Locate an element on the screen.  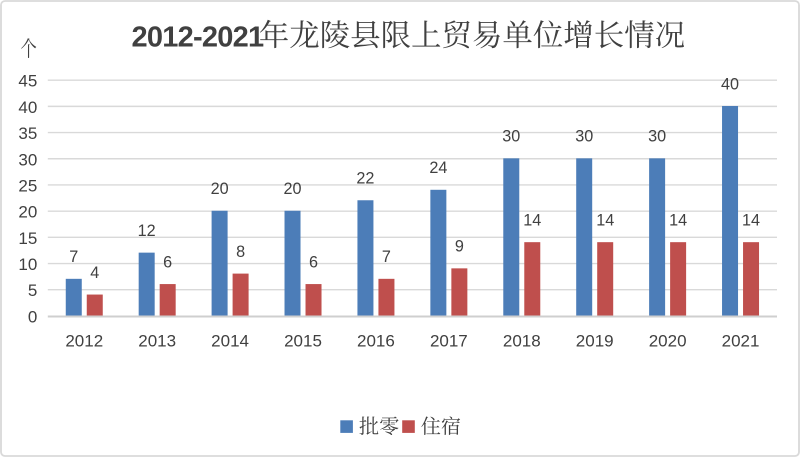
svg-text: 10 is located at coordinates (27, 264).